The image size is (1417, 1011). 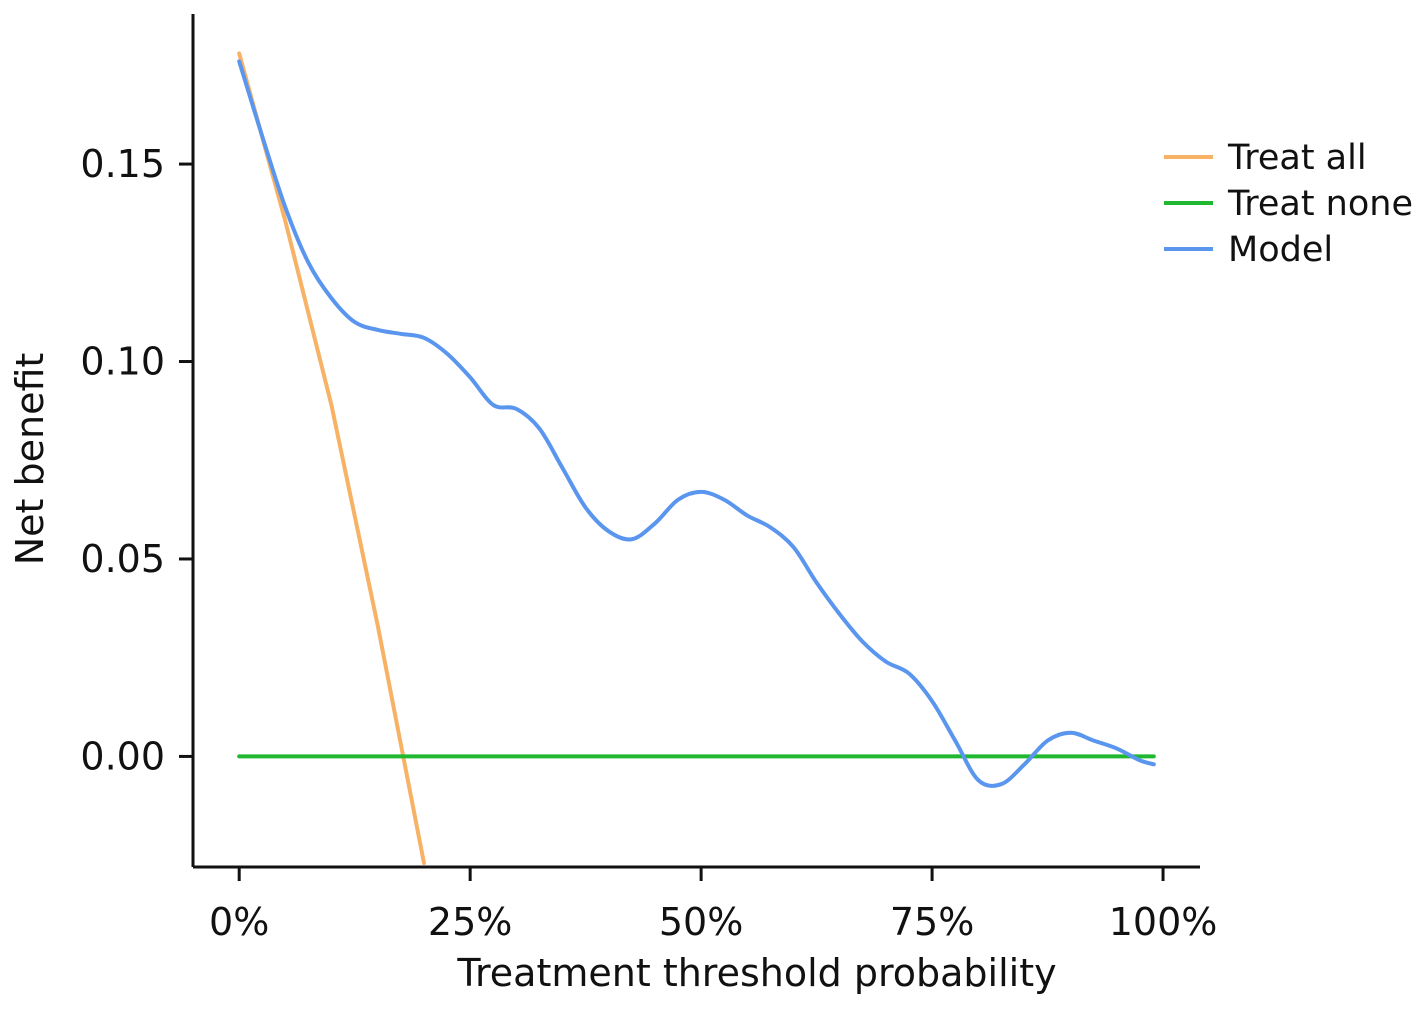 What do you see at coordinates (136, 460) in the screenshot?
I see `y-ticks: 0.00 0.05 0.10 0.15` at bounding box center [136, 460].